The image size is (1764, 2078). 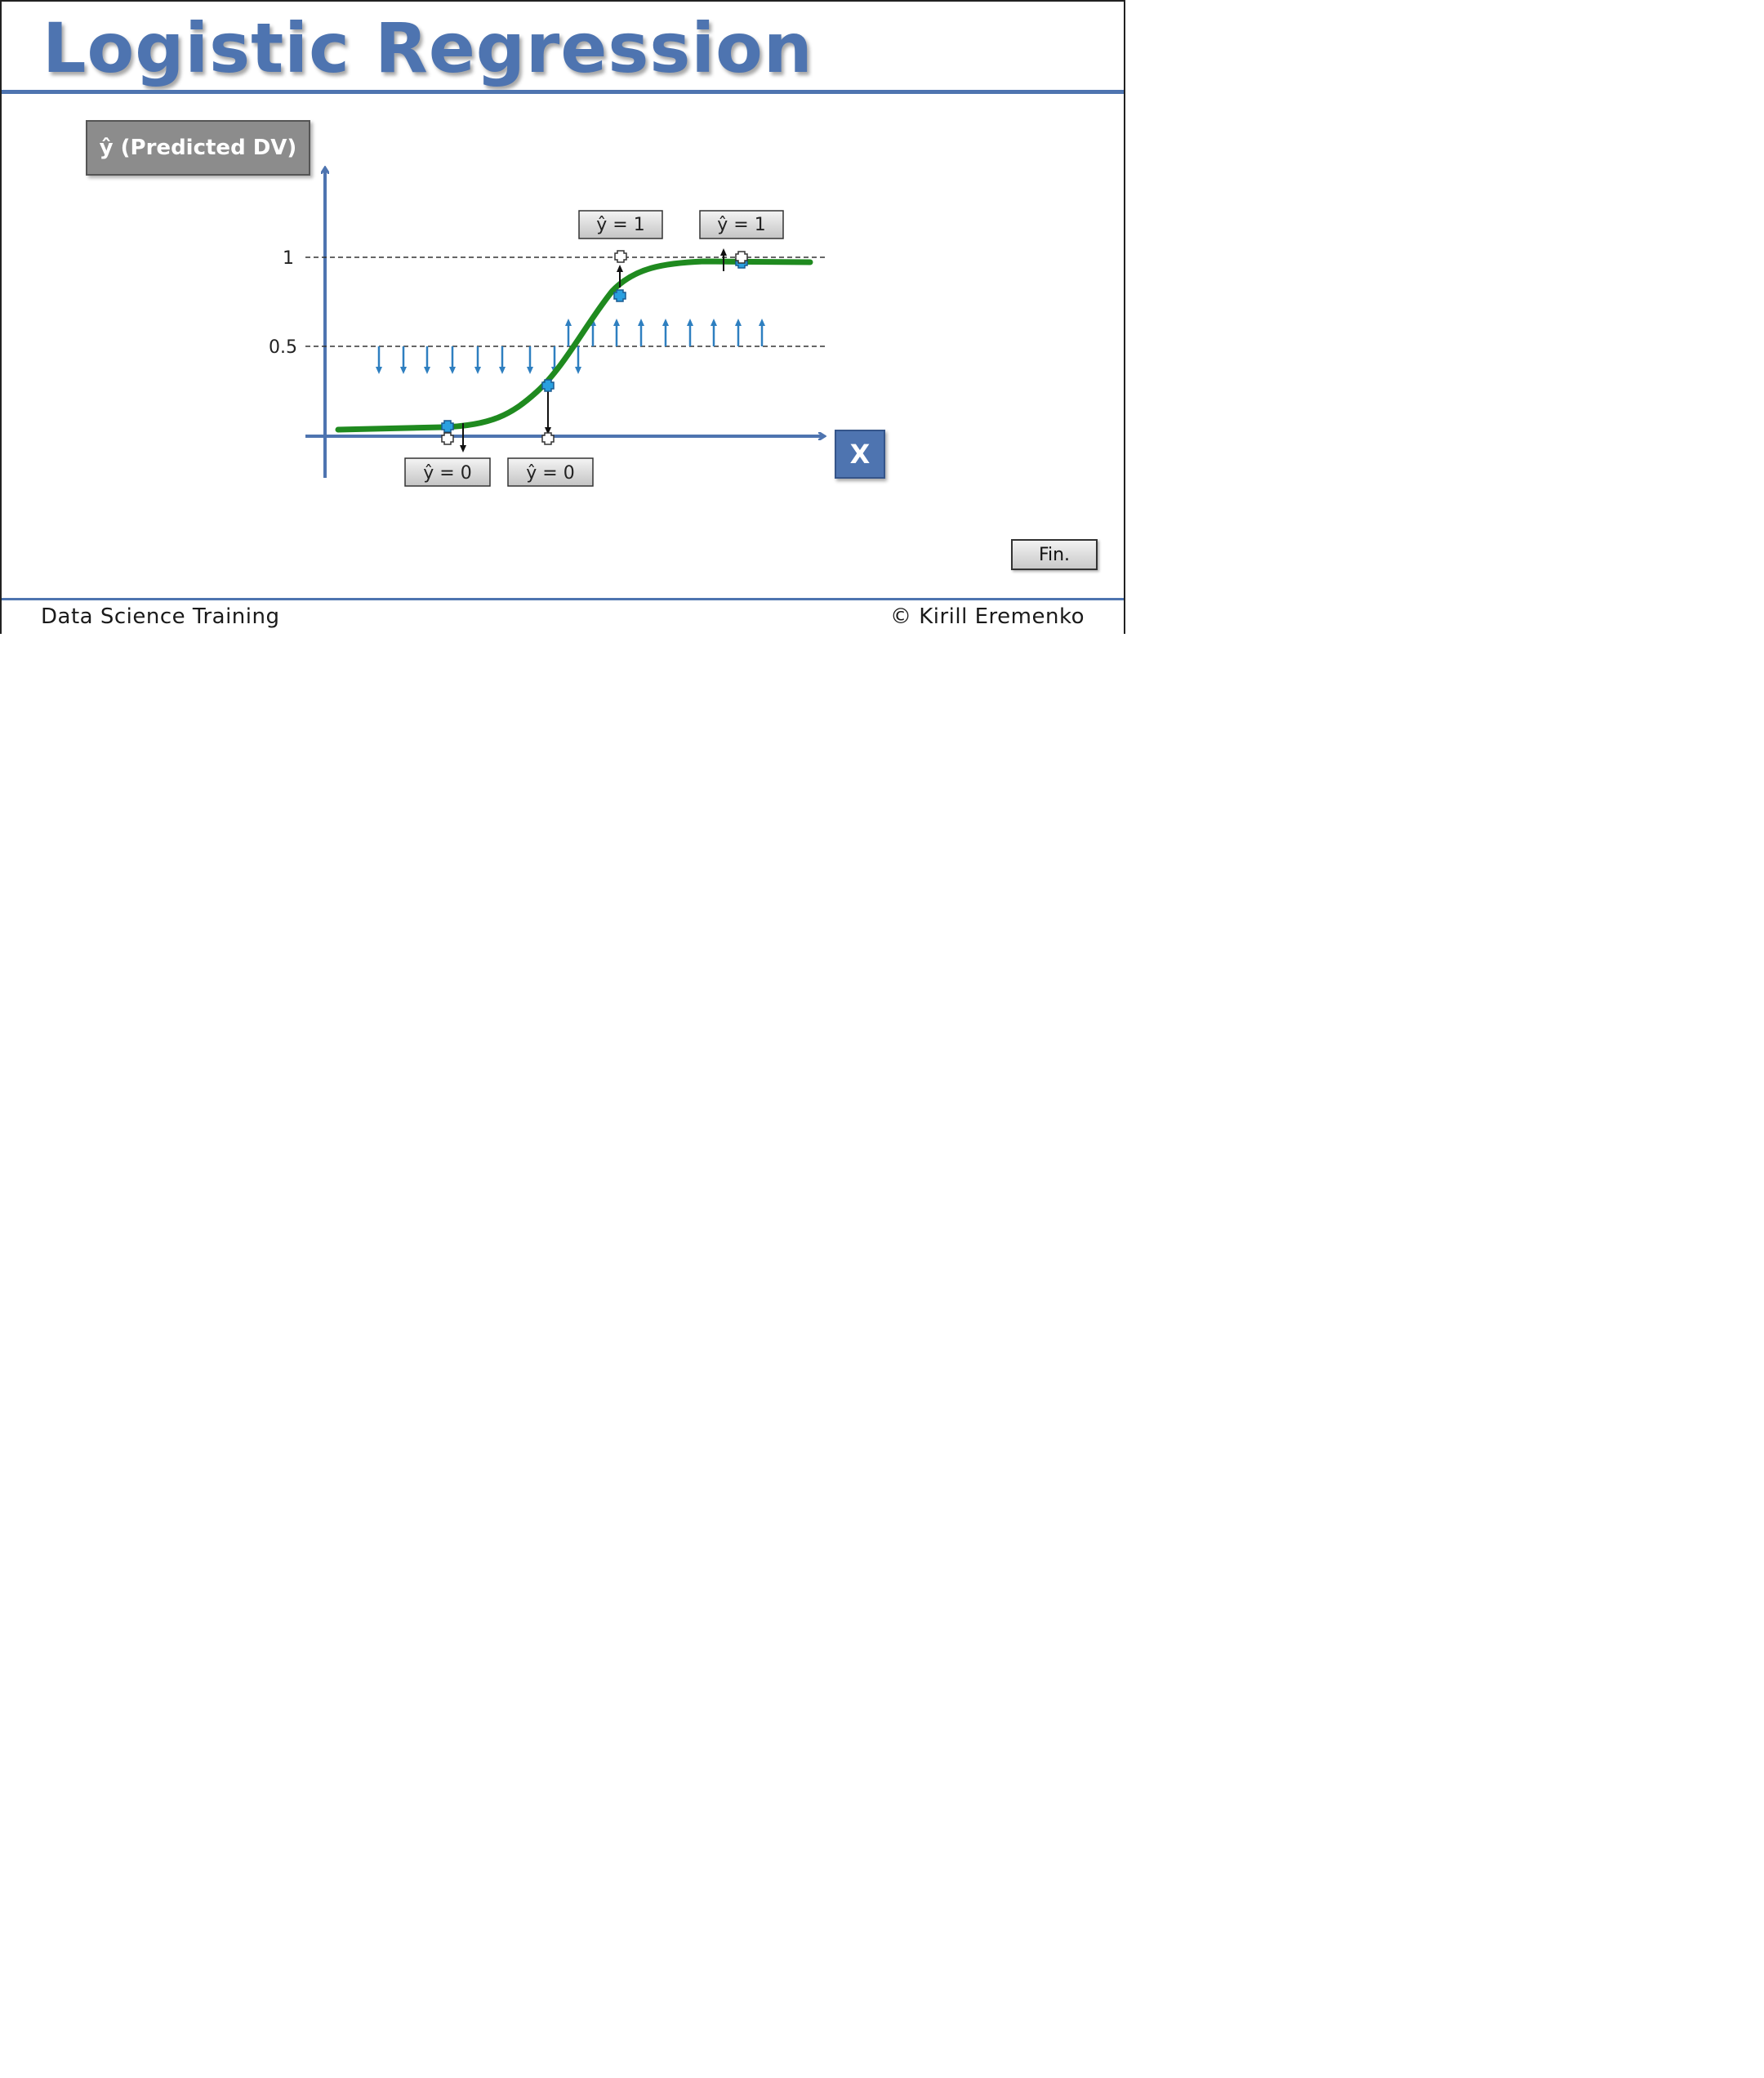 I want to click on prediction-label-2: ŷ = 1, so click(x=741, y=224).